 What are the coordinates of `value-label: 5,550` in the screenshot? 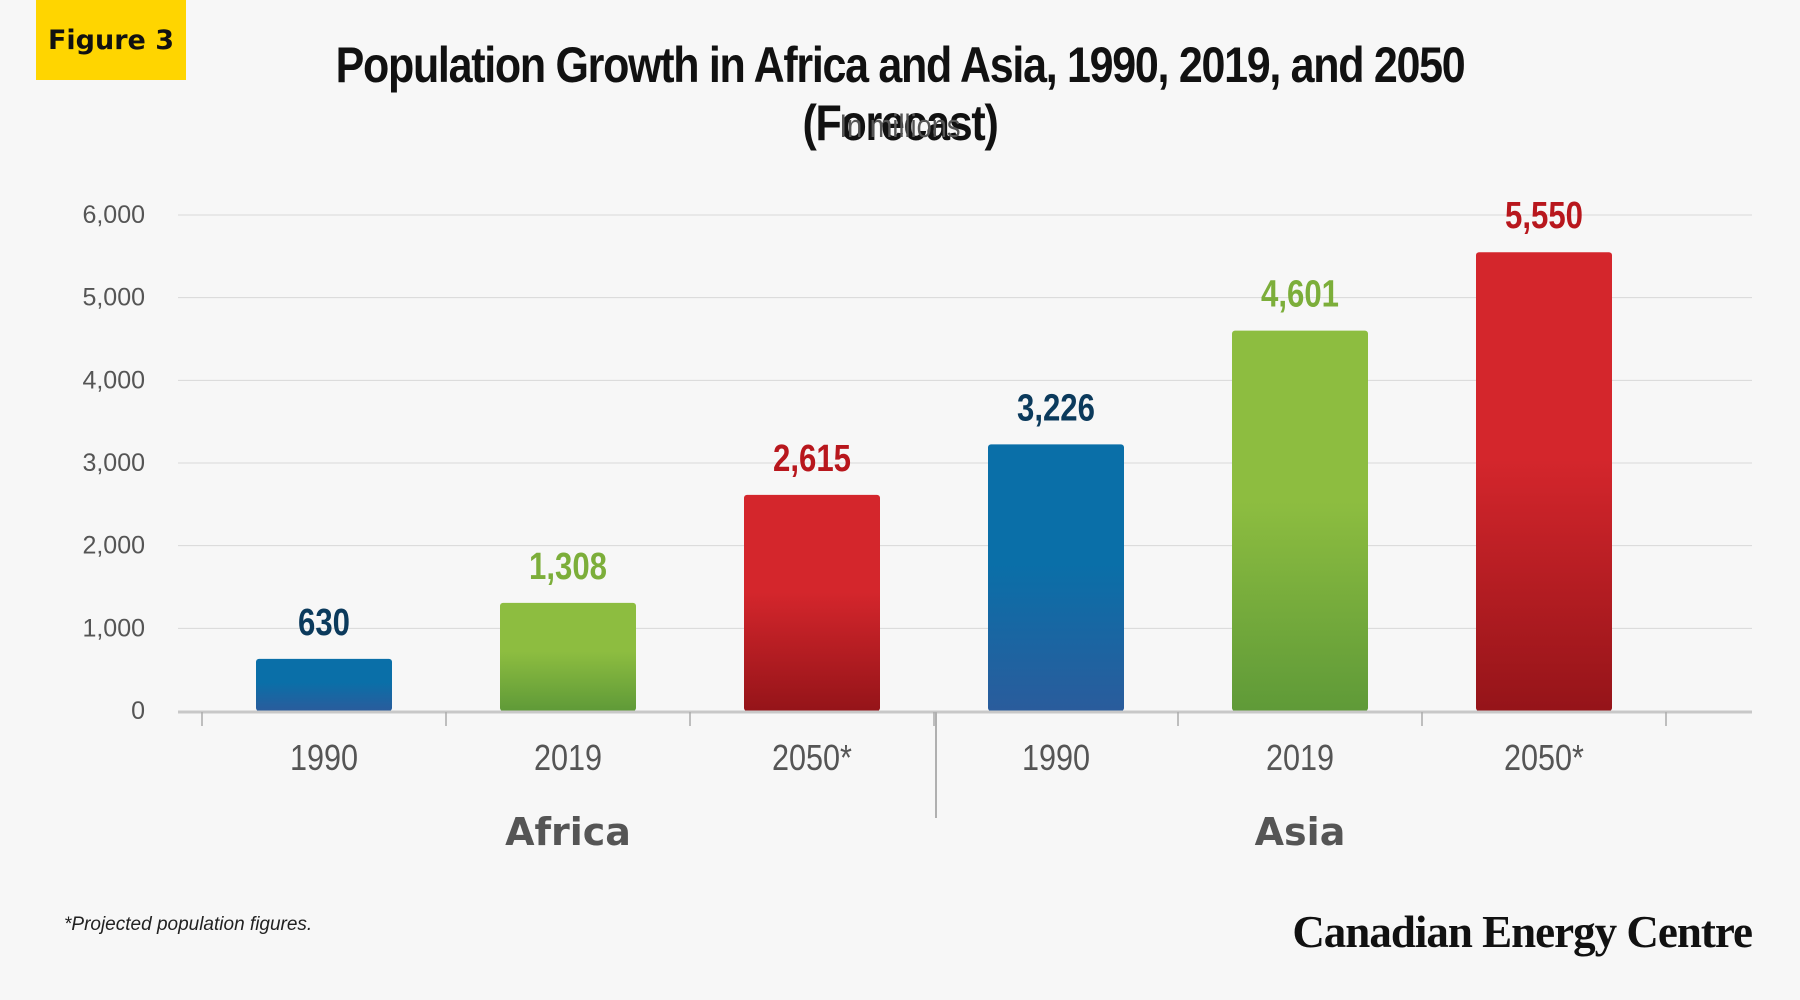 It's located at (1544, 216).